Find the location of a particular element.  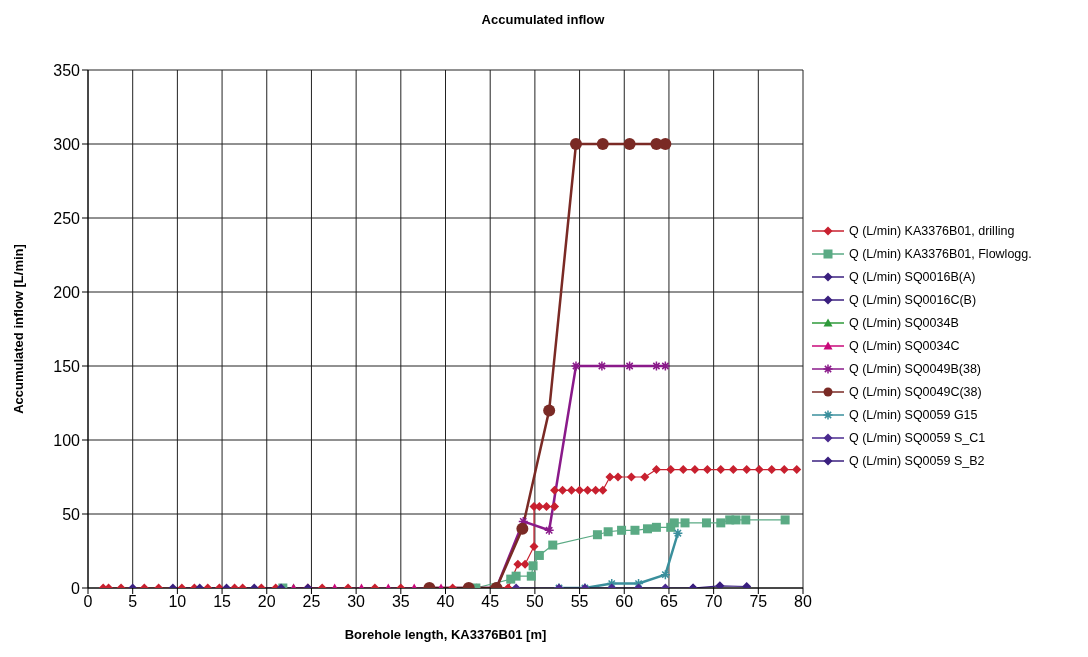

y-tick-label: 200 is located at coordinates (67, 292).